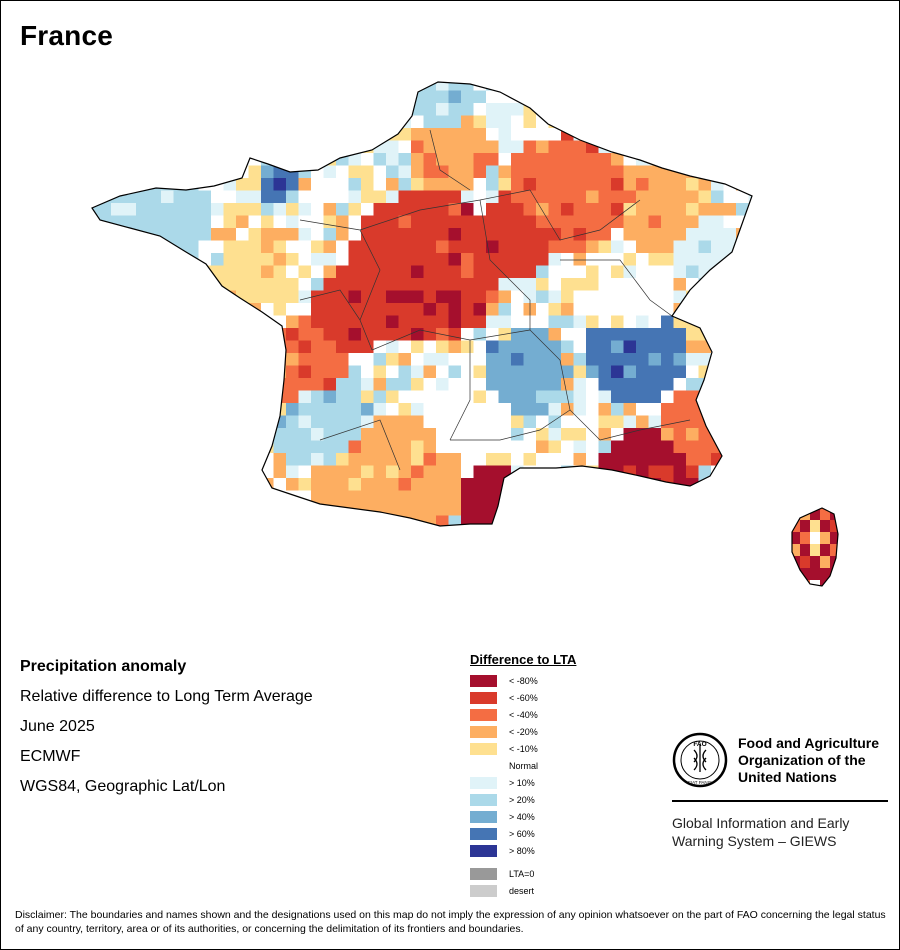 This screenshot has width=900, height=950. I want to click on legend-label: Normal, so click(524, 765).